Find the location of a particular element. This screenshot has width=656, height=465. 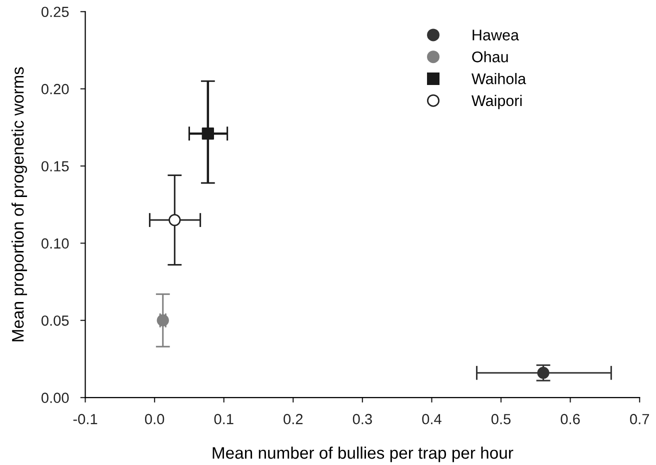

x-tick-label: 0.7 is located at coordinates (640, 419).